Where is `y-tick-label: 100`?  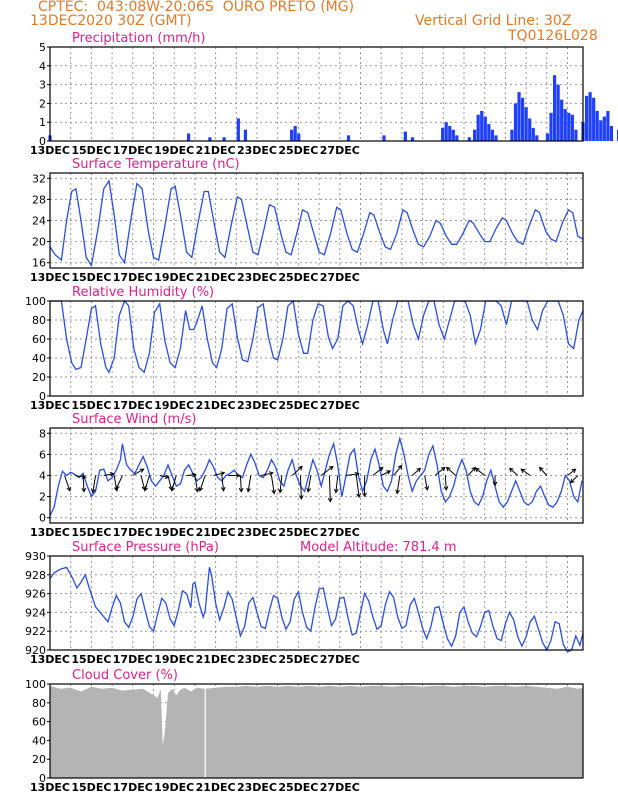
y-tick-label: 100 is located at coordinates (35, 301).